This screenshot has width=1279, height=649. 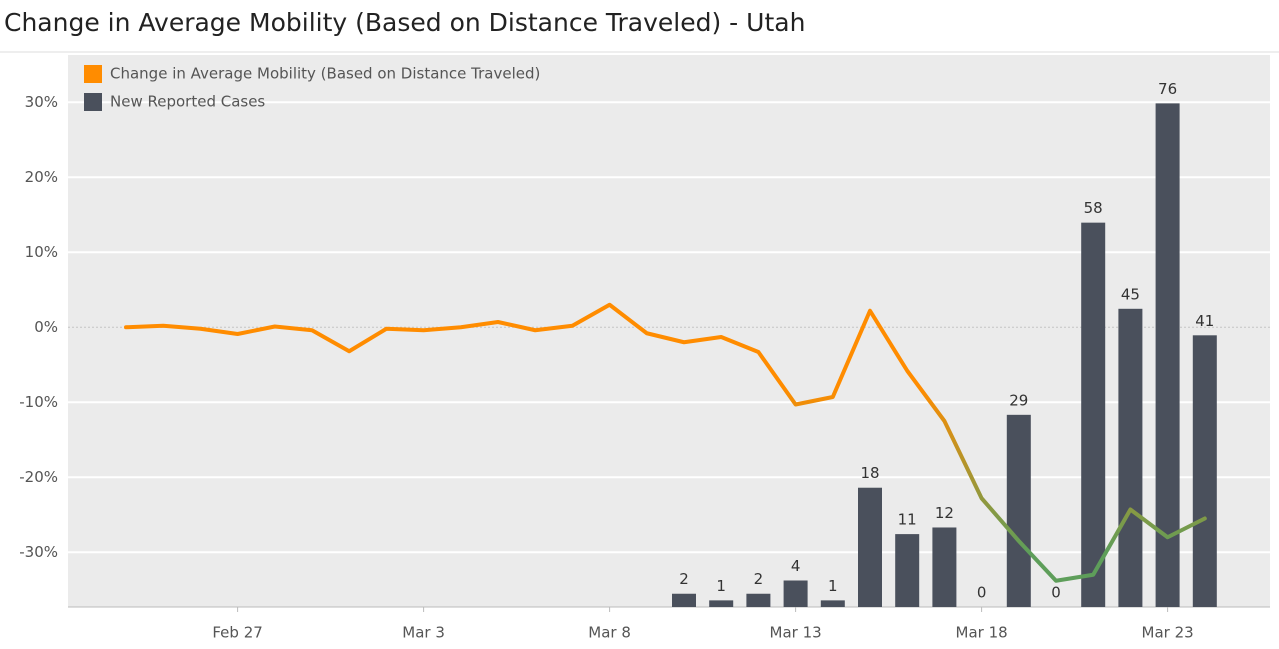 What do you see at coordinates (41, 102) in the screenshot?
I see `y-tick-label: 30%` at bounding box center [41, 102].